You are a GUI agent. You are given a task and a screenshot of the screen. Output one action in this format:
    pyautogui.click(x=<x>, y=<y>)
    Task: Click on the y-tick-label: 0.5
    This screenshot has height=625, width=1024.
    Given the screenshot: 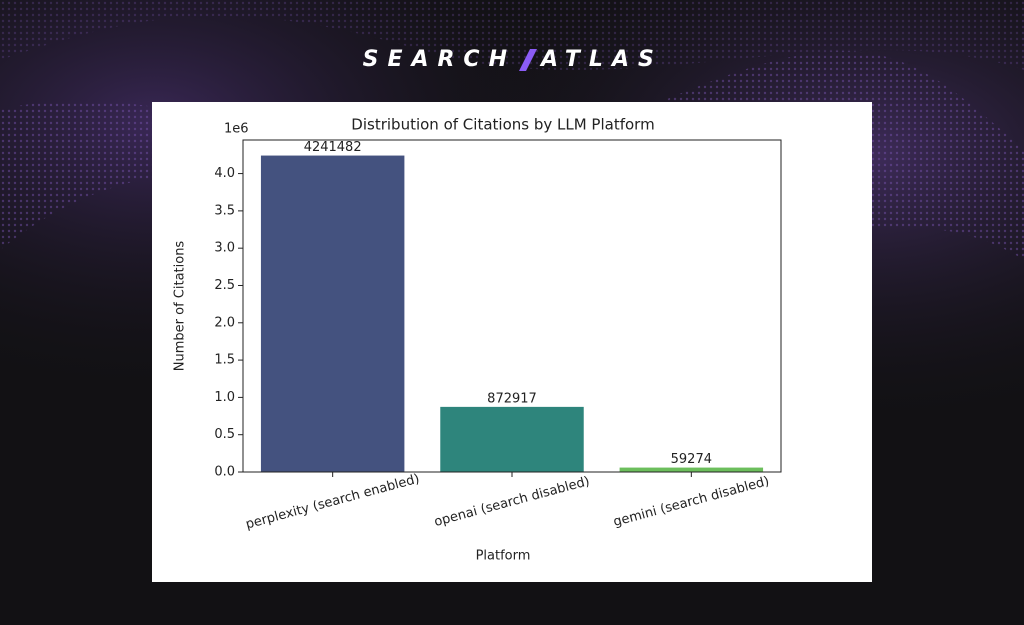 What is the action you would take?
    pyautogui.click(x=224, y=434)
    